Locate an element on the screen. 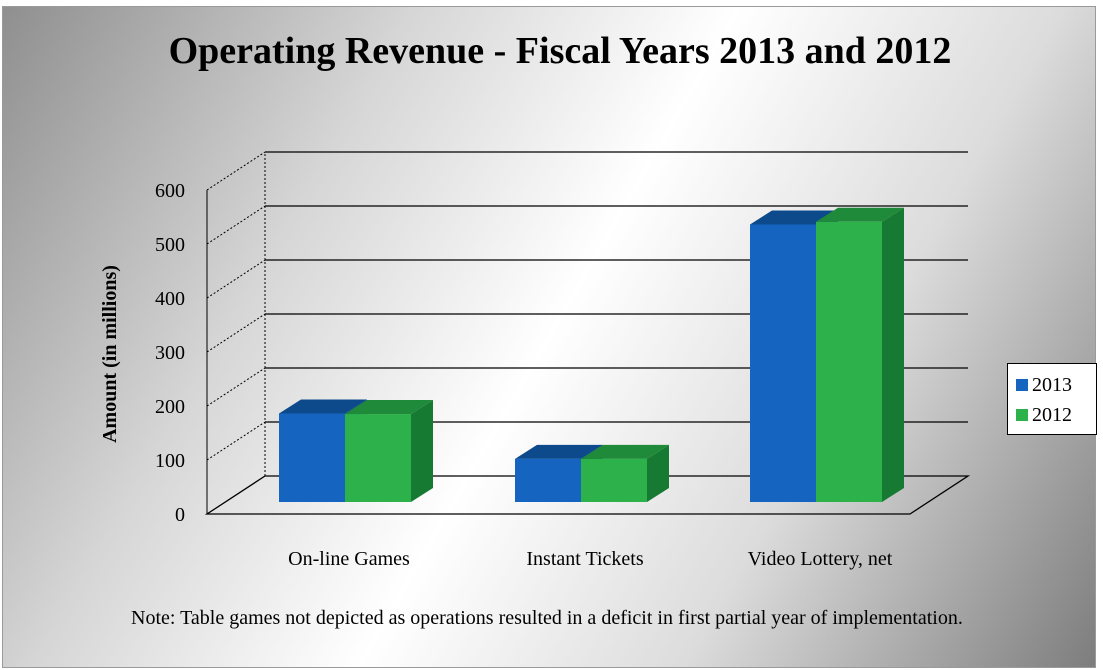 The width and height of the screenshot is (1103, 670). legend-item: 2012 is located at coordinates (1056, 415).